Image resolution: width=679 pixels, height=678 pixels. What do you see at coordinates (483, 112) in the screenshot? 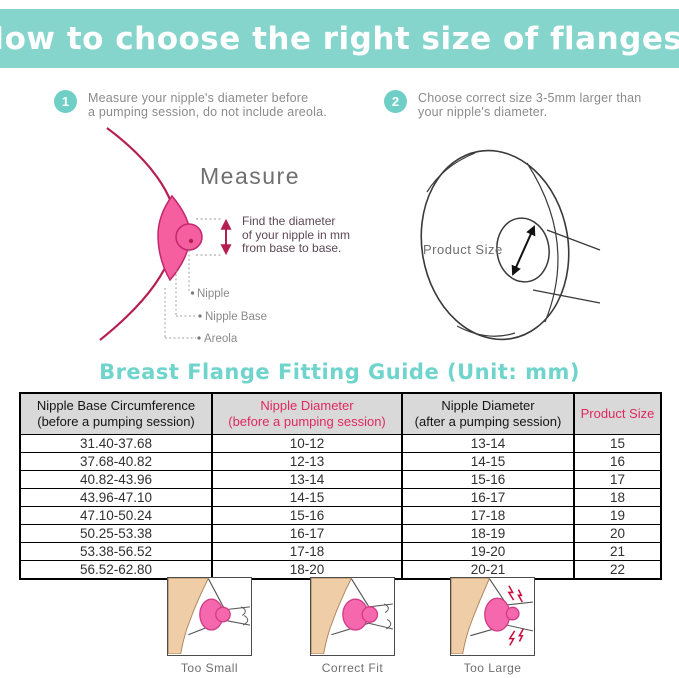
I see `step-2-line2: your nipple's diameter.` at bounding box center [483, 112].